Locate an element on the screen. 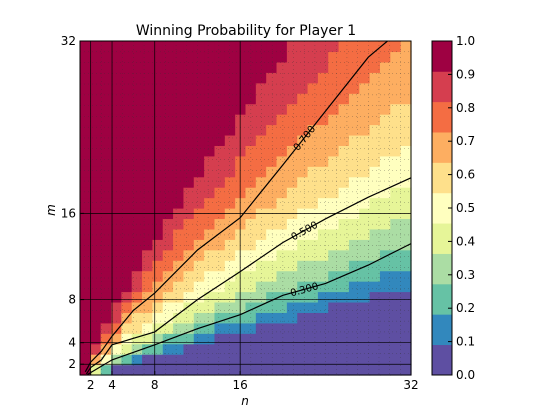  y-tick-label: 4 is located at coordinates (72, 343).